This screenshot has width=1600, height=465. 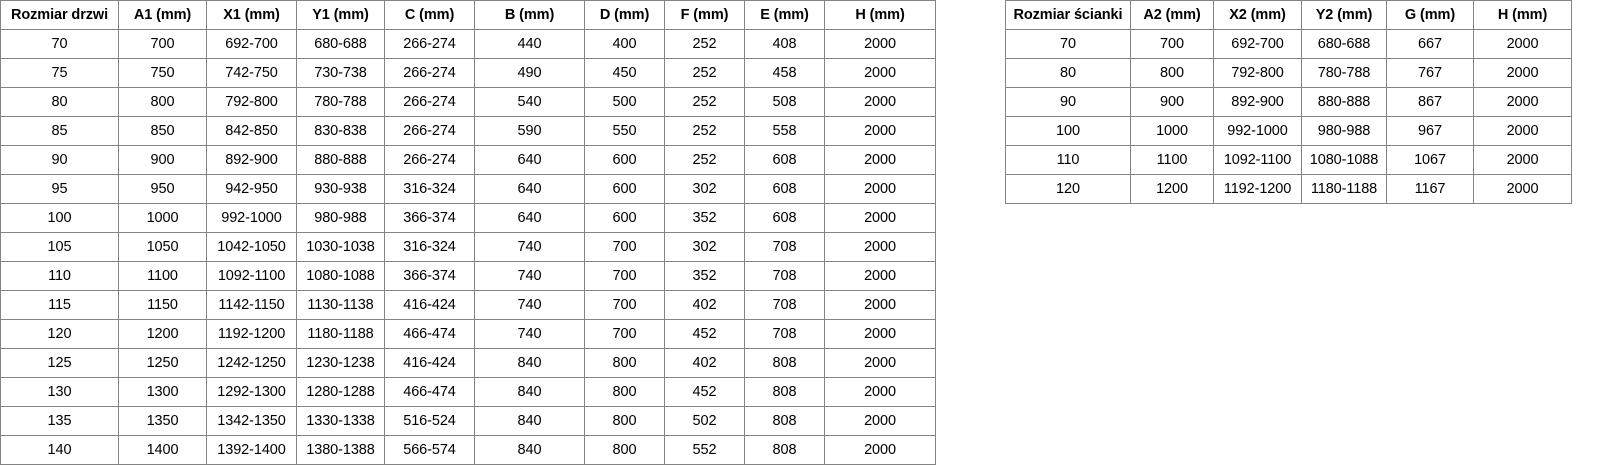 What do you see at coordinates (1257, 131) in the screenshot?
I see `wall-cell-r3-c2: 992-1000` at bounding box center [1257, 131].